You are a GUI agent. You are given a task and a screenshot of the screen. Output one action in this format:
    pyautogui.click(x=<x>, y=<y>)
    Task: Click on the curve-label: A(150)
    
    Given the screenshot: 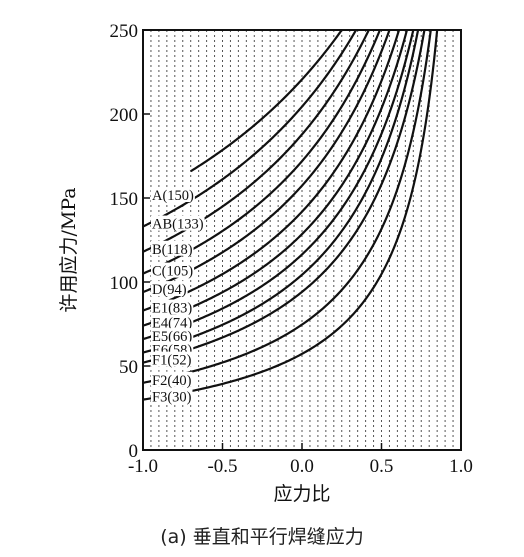 What is the action you would take?
    pyautogui.click(x=173, y=196)
    